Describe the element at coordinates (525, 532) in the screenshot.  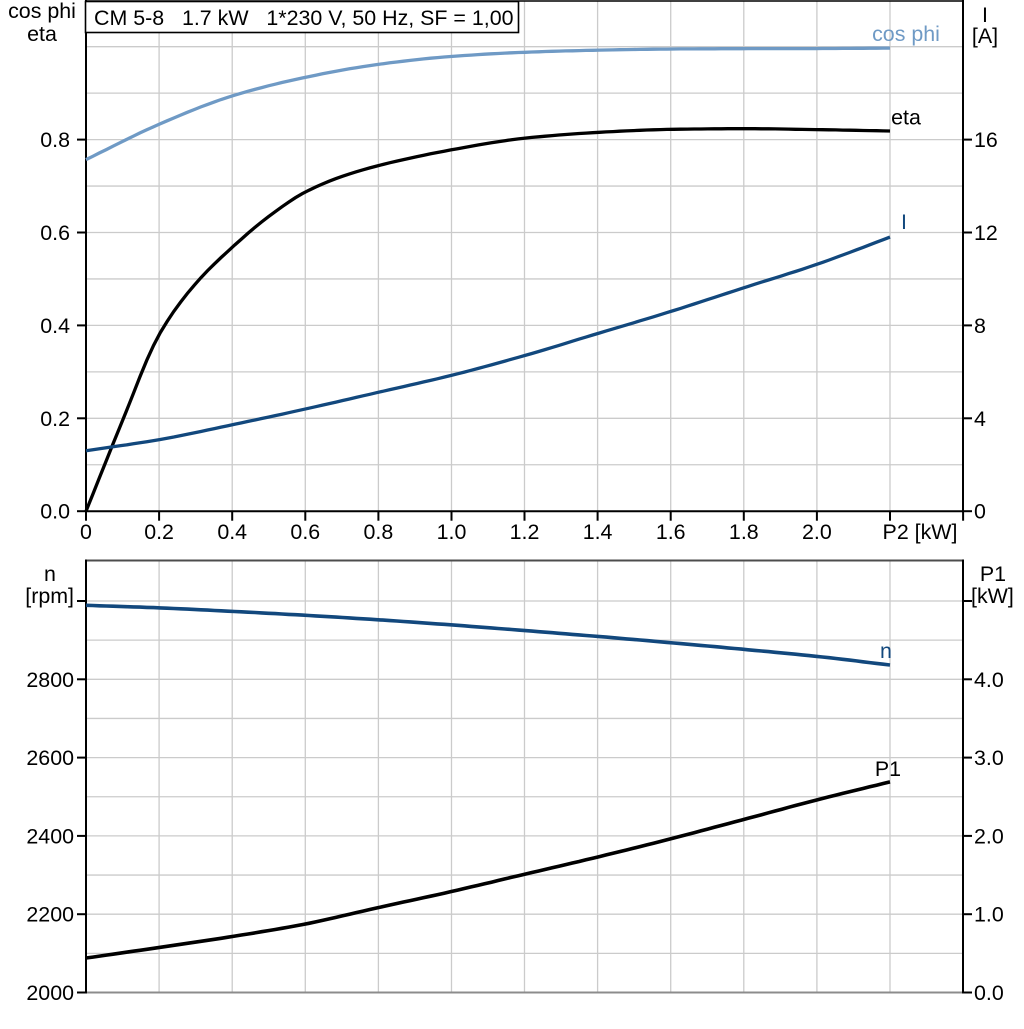
I see `svg-text: 1.2` at that location.